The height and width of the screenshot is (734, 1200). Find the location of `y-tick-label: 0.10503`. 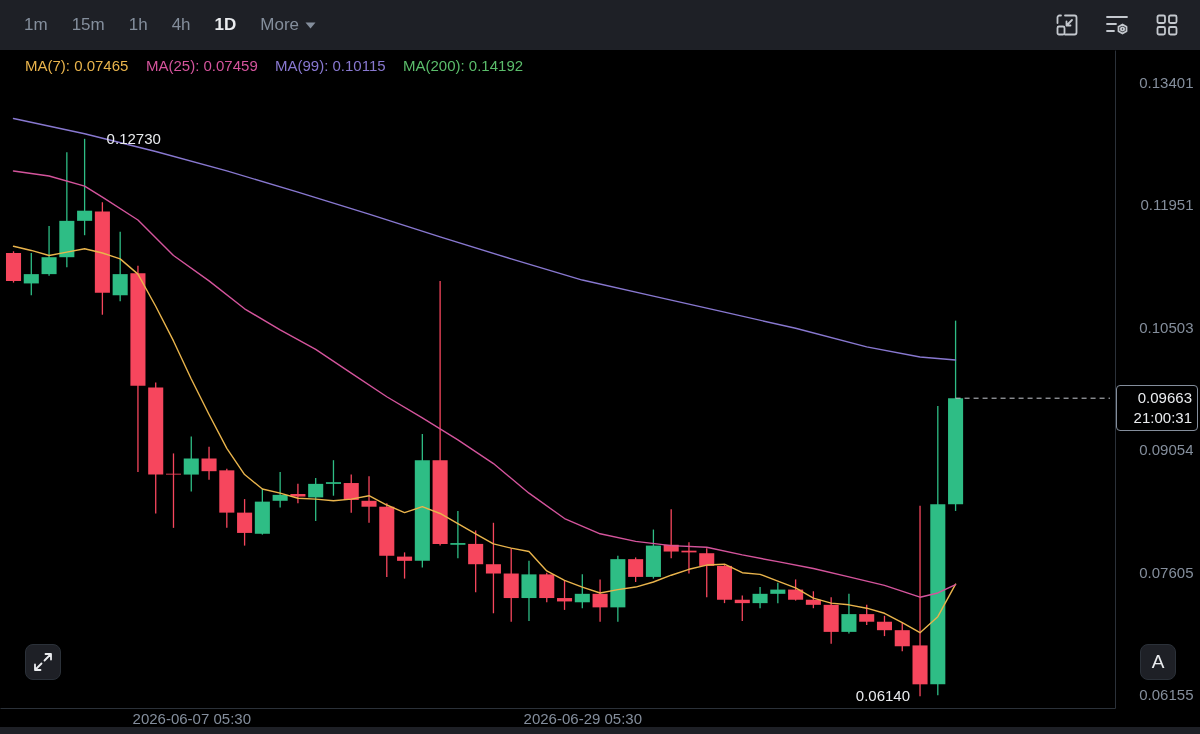

y-tick-label: 0.10503 is located at coordinates (1166, 327).